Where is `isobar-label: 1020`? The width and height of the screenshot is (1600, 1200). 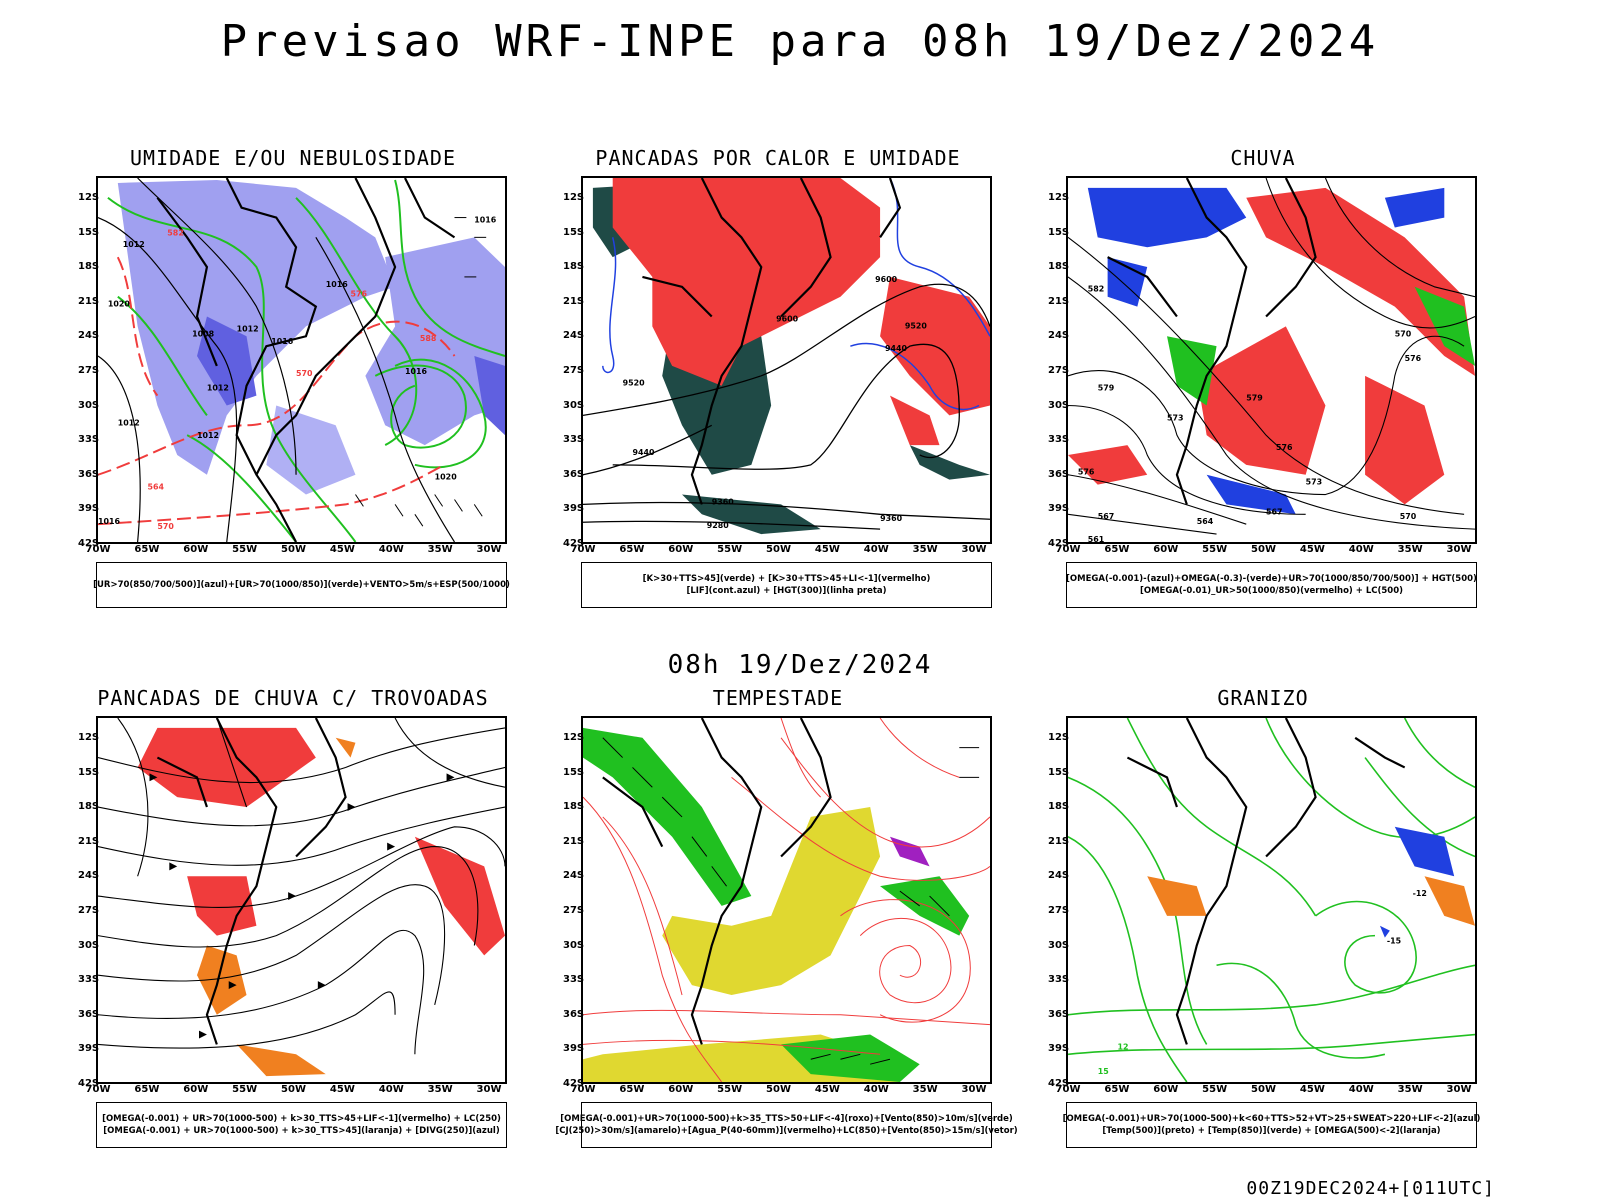 isobar-label: 1020 is located at coordinates (119, 304).